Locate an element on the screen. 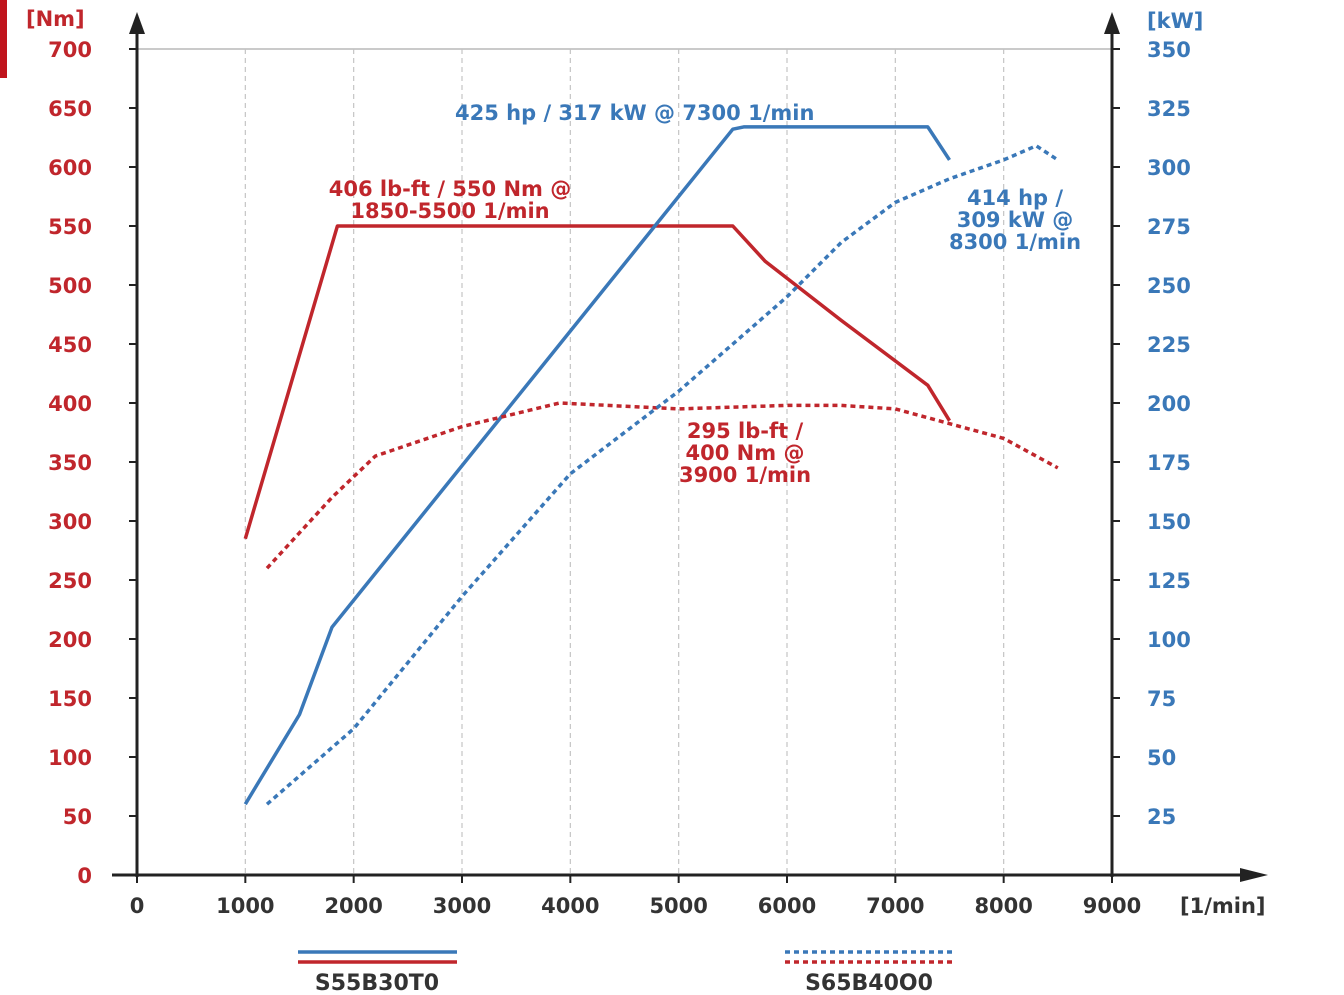 The image size is (1344, 995). annotation-line: 406 lb-ft / 550 Nm @ is located at coordinates (450, 189).